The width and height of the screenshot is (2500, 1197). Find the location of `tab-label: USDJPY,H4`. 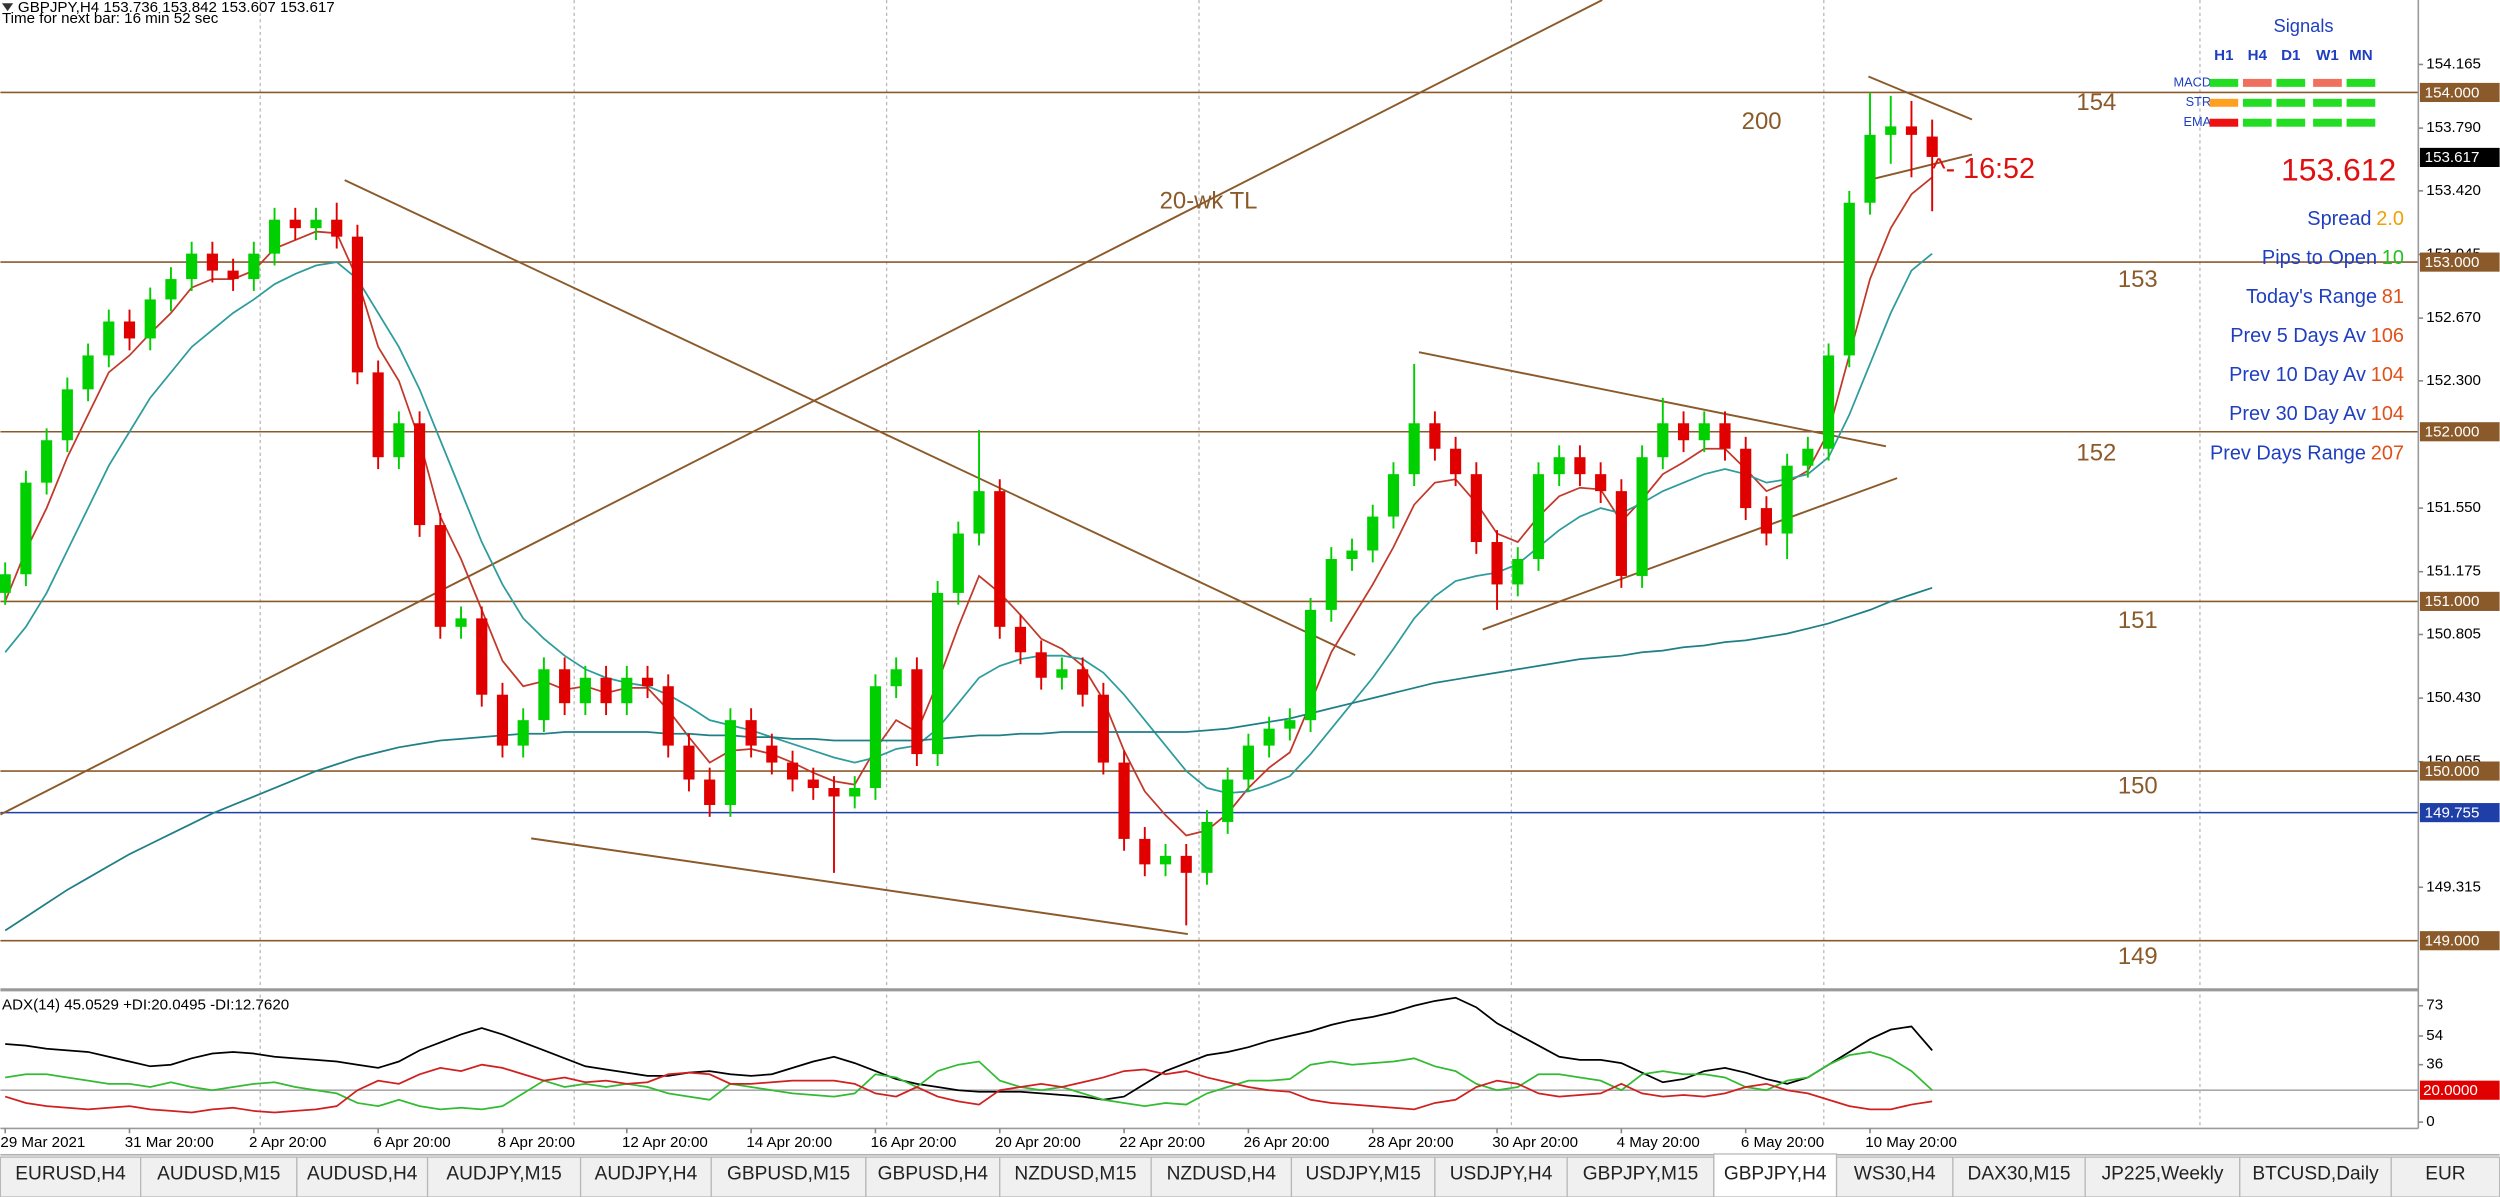

tab-label: USDJPY,H4 is located at coordinates (1501, 1174).